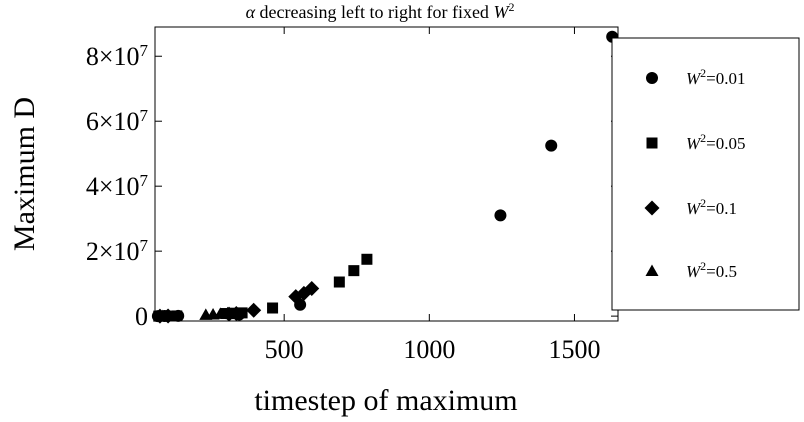 The height and width of the screenshot is (422, 804). Describe the element at coordinates (141, 316) in the screenshot. I see `y-tick-label: 0` at that location.